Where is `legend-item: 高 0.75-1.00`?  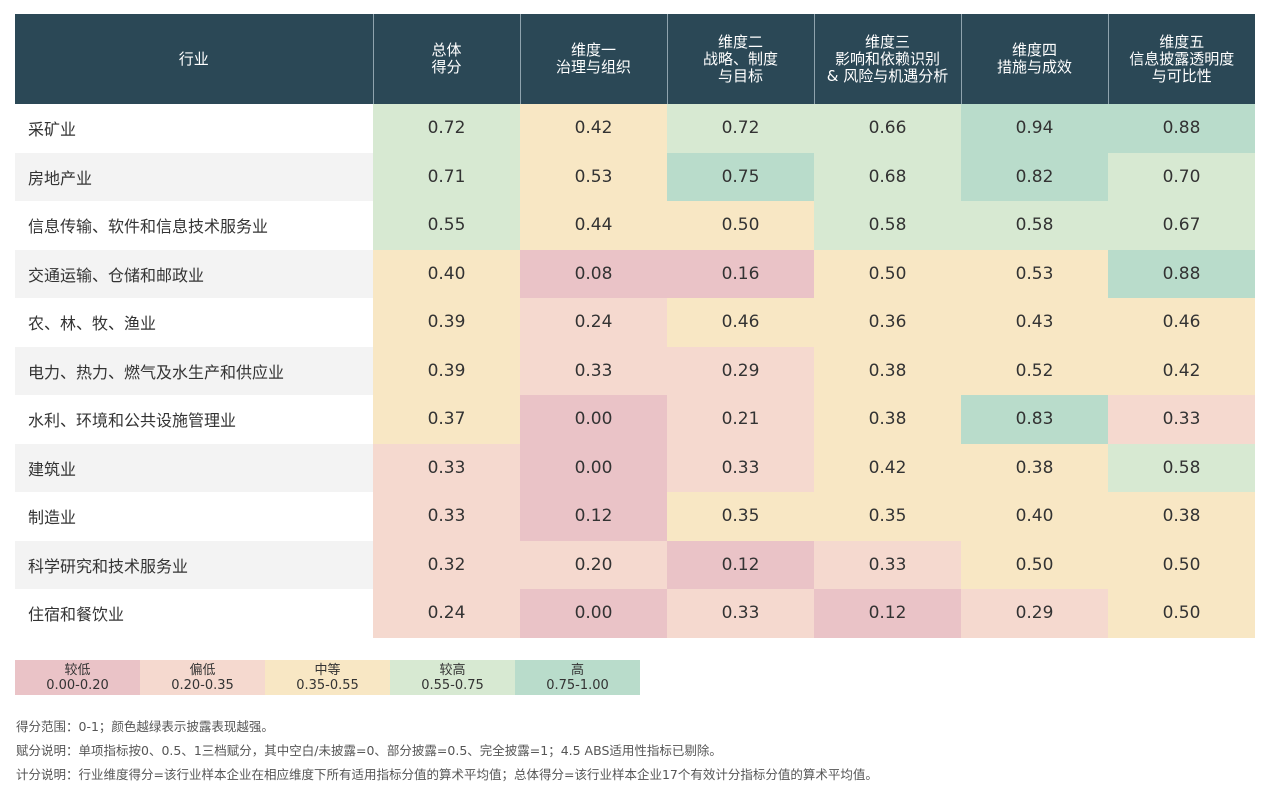
legend-item: 高 0.75-1.00 is located at coordinates (577, 677).